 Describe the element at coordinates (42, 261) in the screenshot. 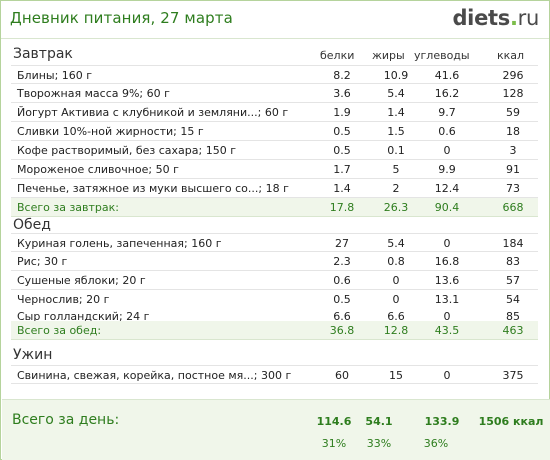

I see `food-name: Рис; 30 г` at that location.